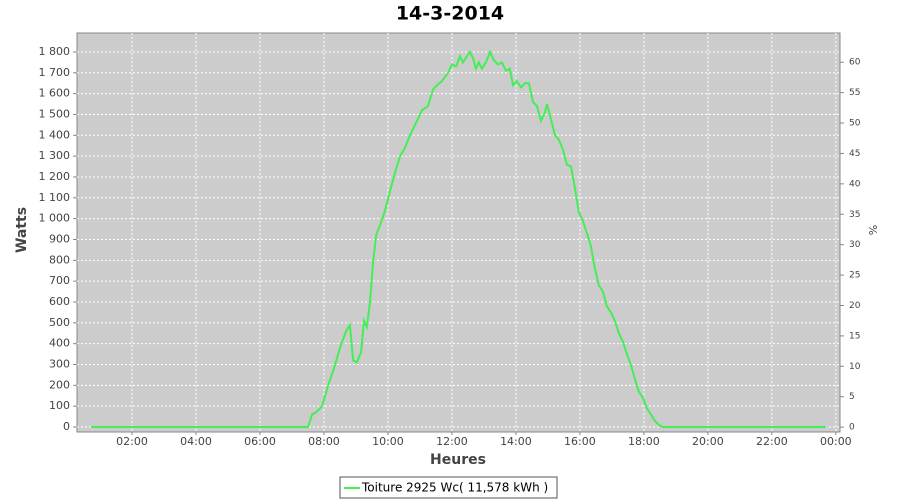  I want to click on y-tick-label: 1 800, so click(55, 51).